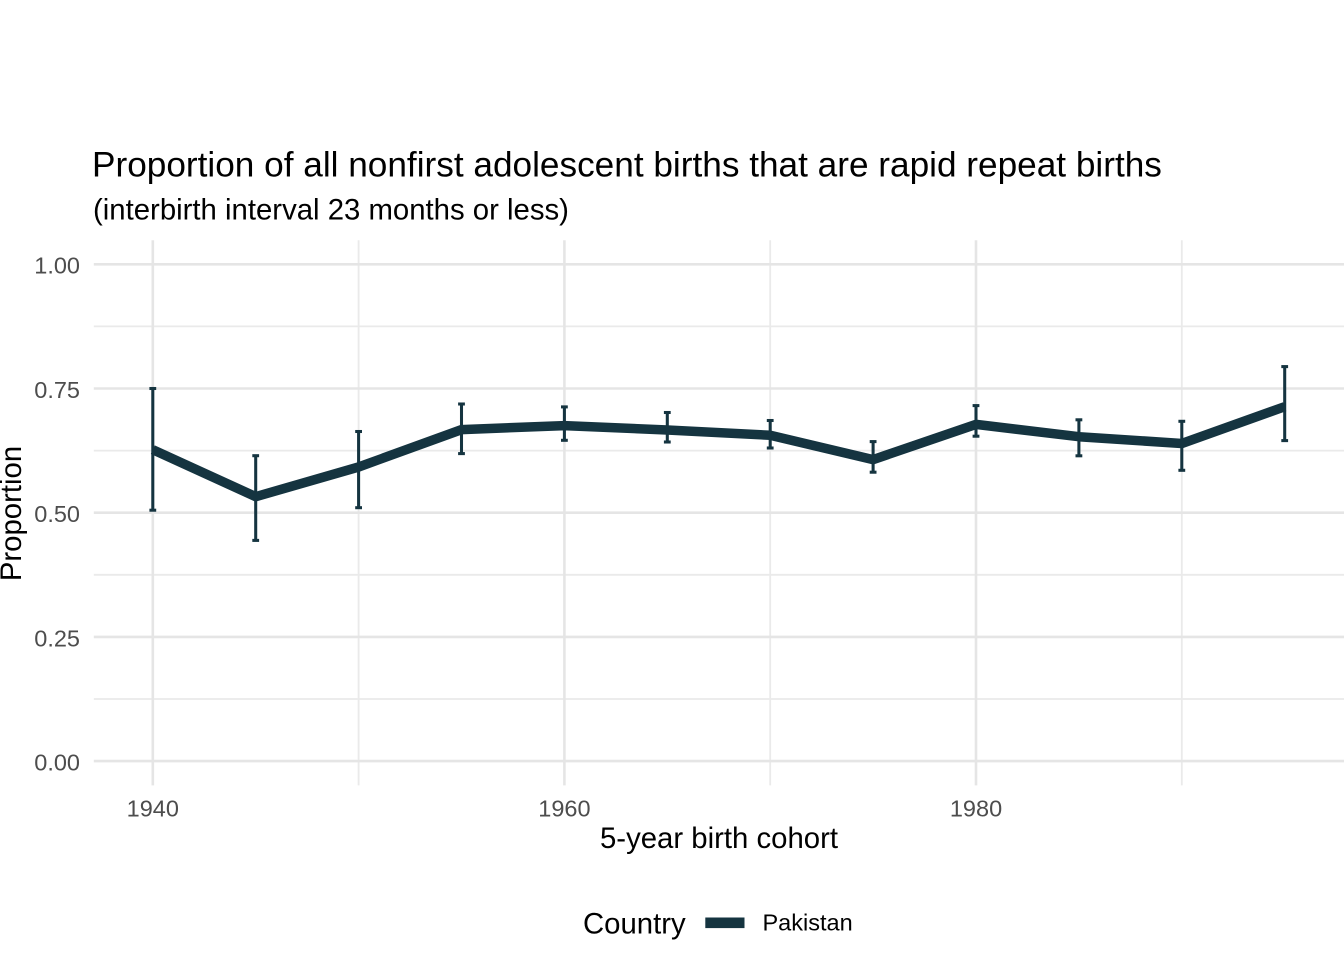 The width and height of the screenshot is (1344, 965). What do you see at coordinates (634, 924) in the screenshot?
I see `svg-text: Country` at bounding box center [634, 924].